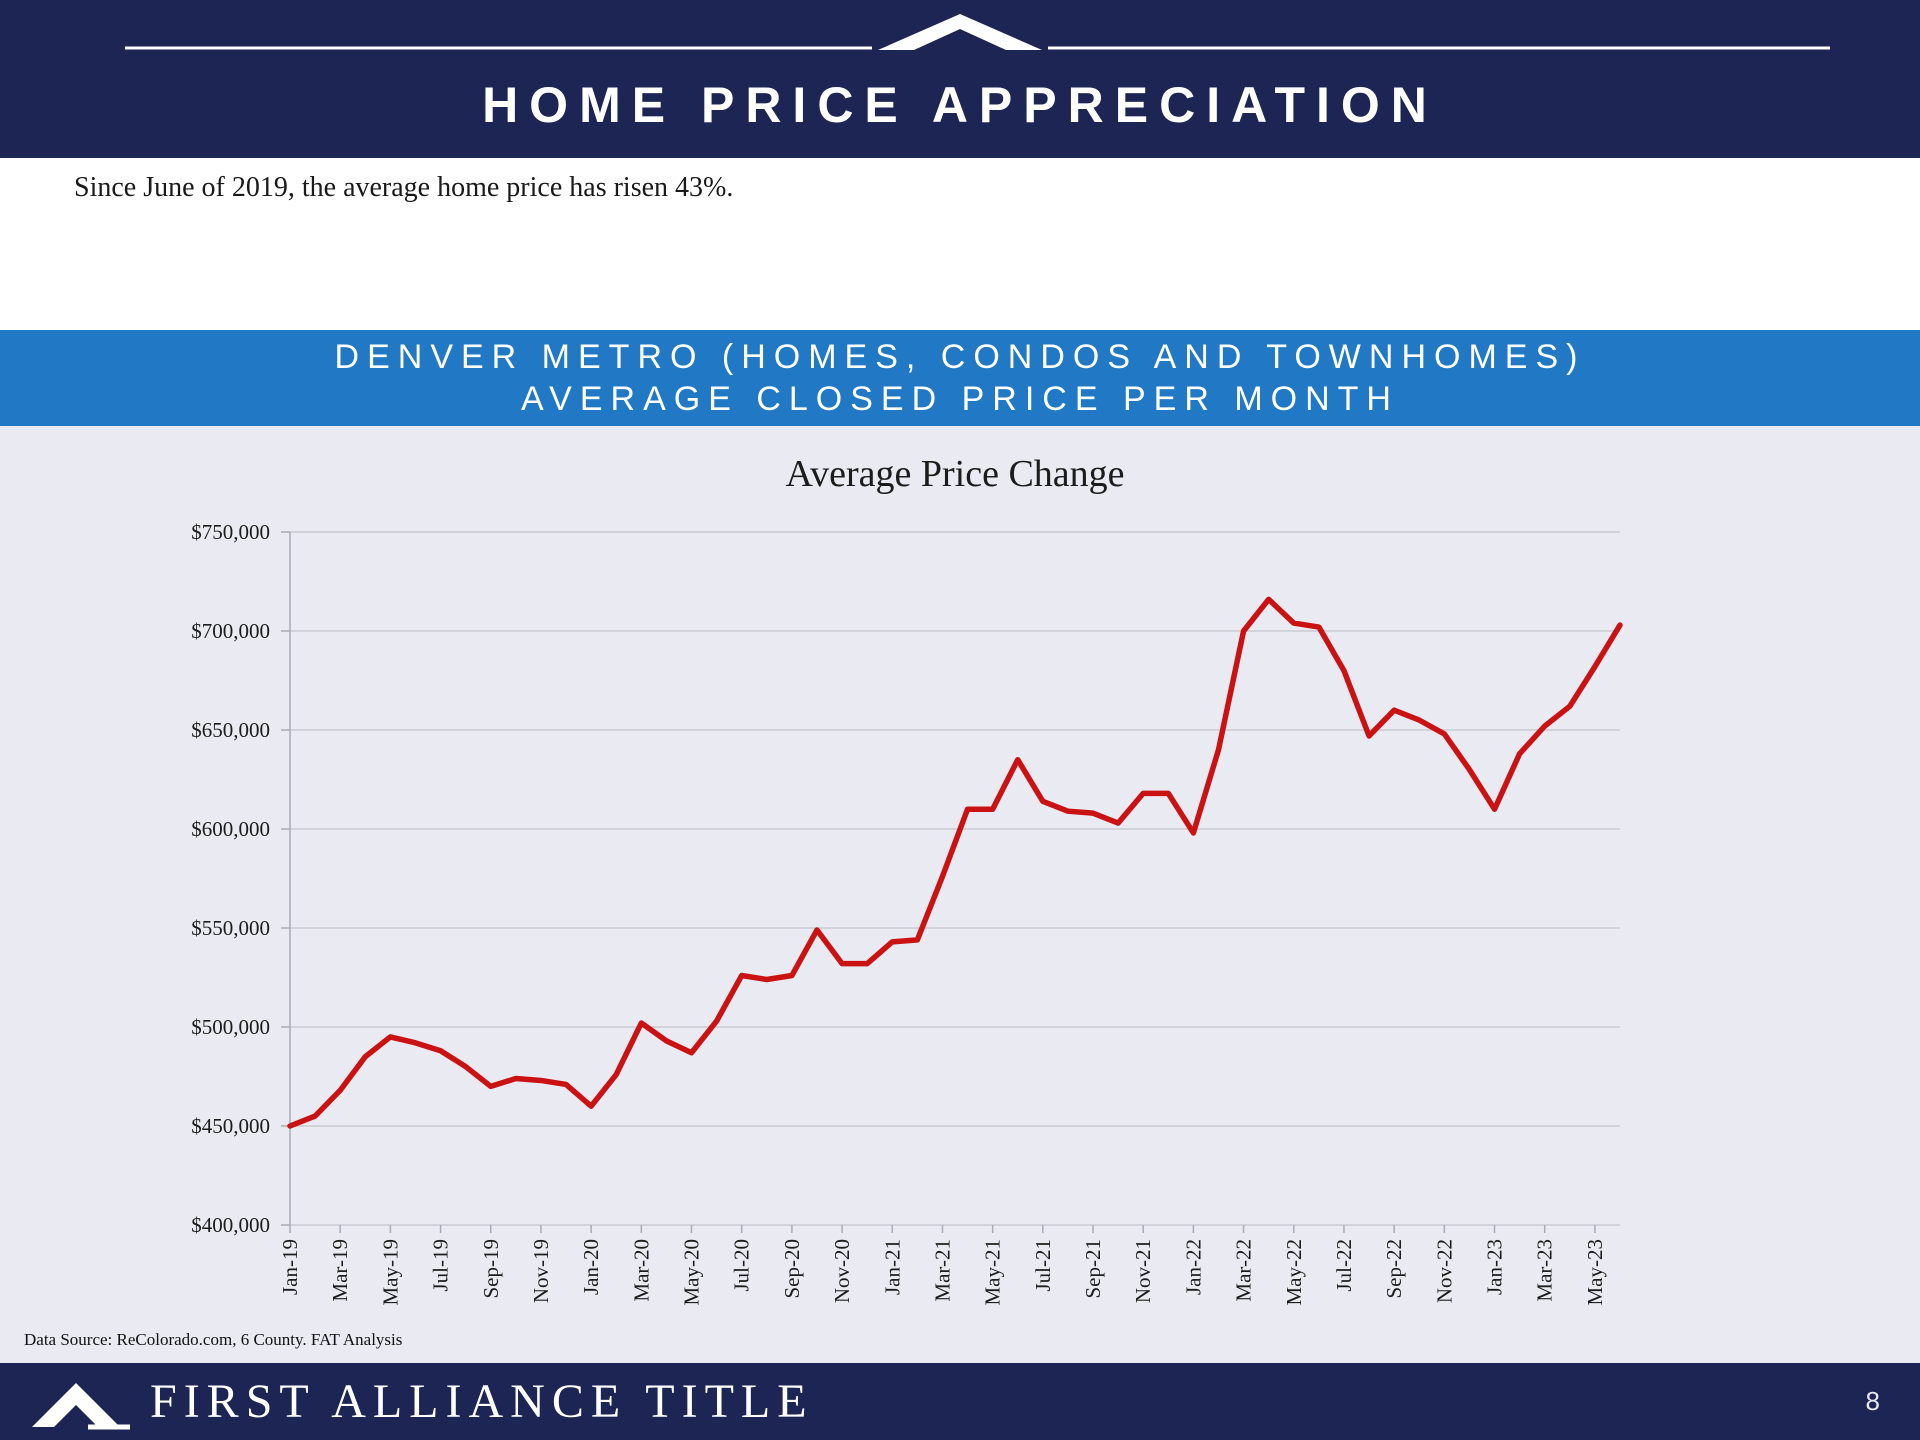  What do you see at coordinates (942, 1270) in the screenshot?
I see `svg-text: Mar-21` at bounding box center [942, 1270].